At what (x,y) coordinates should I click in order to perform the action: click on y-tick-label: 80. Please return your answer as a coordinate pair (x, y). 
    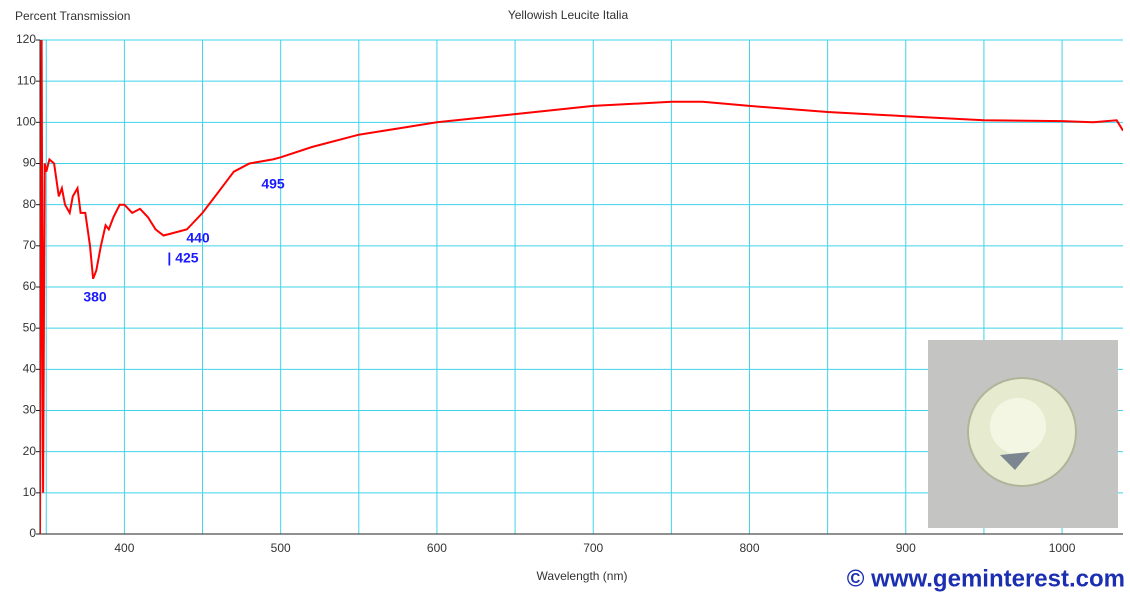
    Looking at the image, I should click on (30, 204).